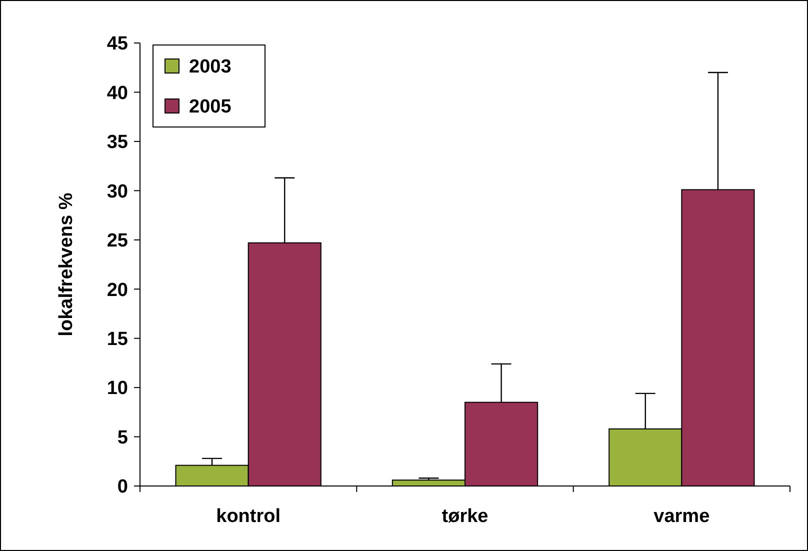  I want to click on y-tick-label: 45, so click(117, 44).